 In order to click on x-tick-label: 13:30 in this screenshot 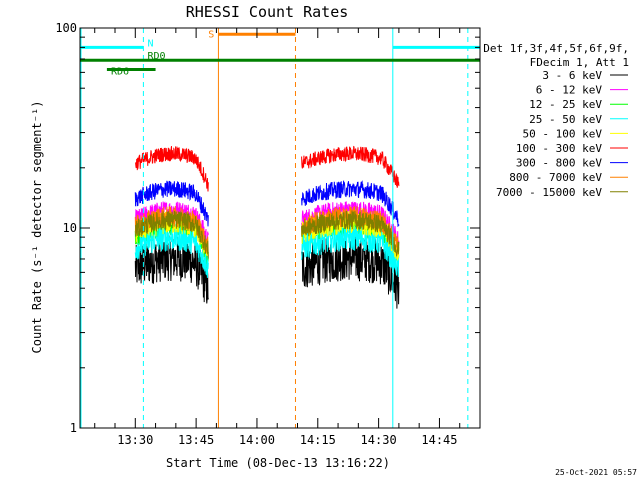, I will do `click(135, 440)`.